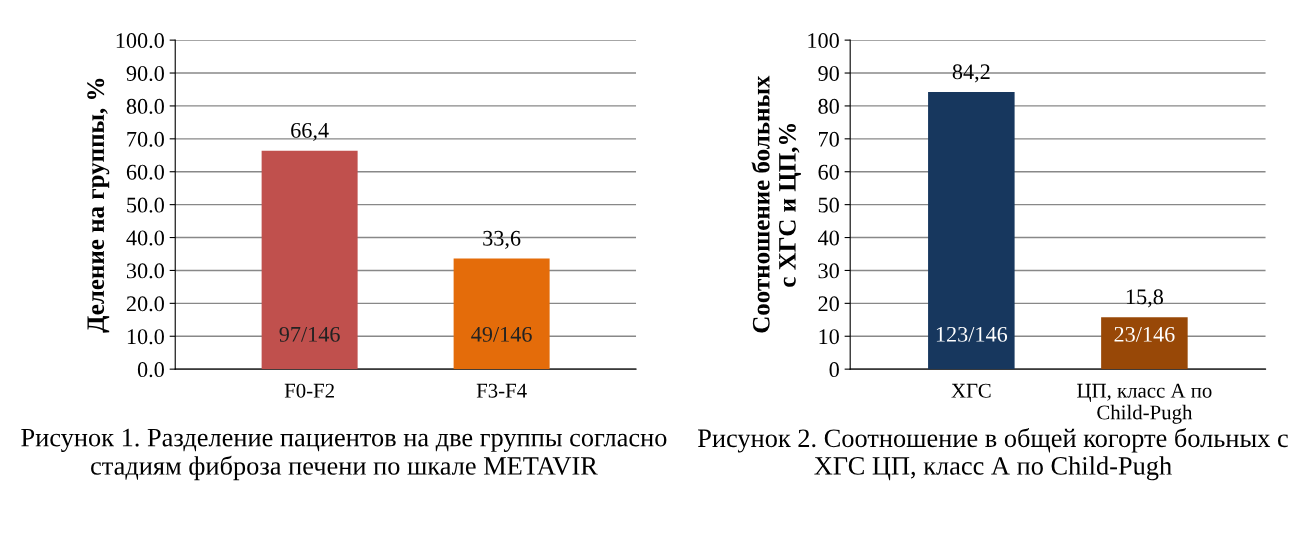 This screenshot has width=1298, height=535. Describe the element at coordinates (828, 304) in the screenshot. I see `y-tick-label: 20` at that location.